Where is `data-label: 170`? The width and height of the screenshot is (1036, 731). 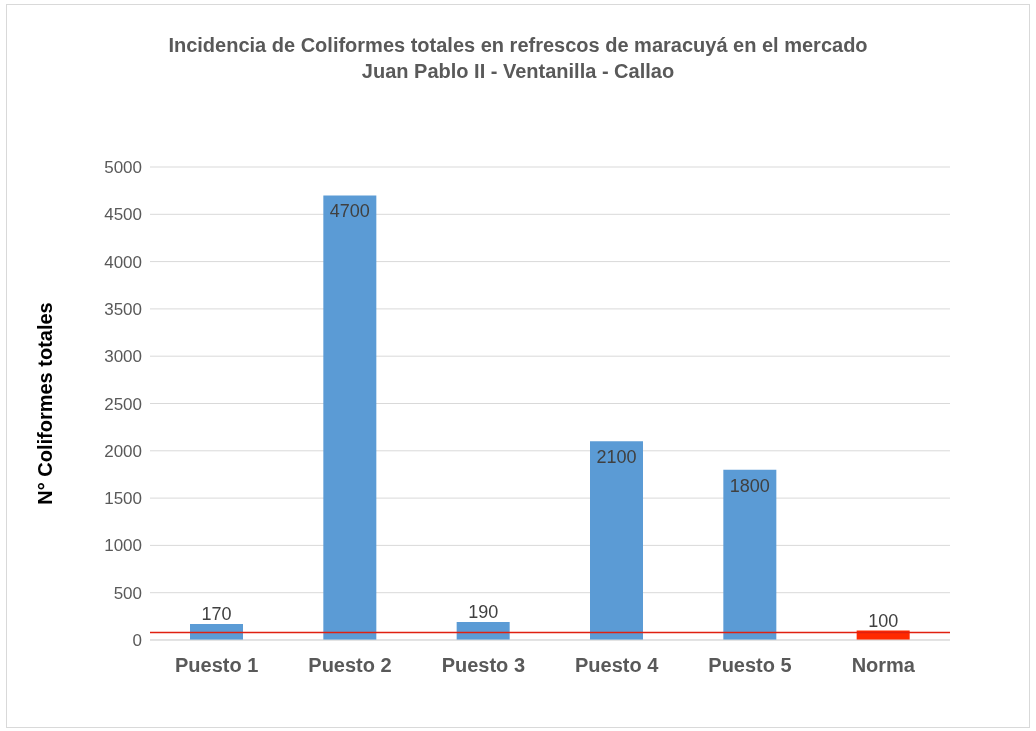
data-label: 170 is located at coordinates (216, 613).